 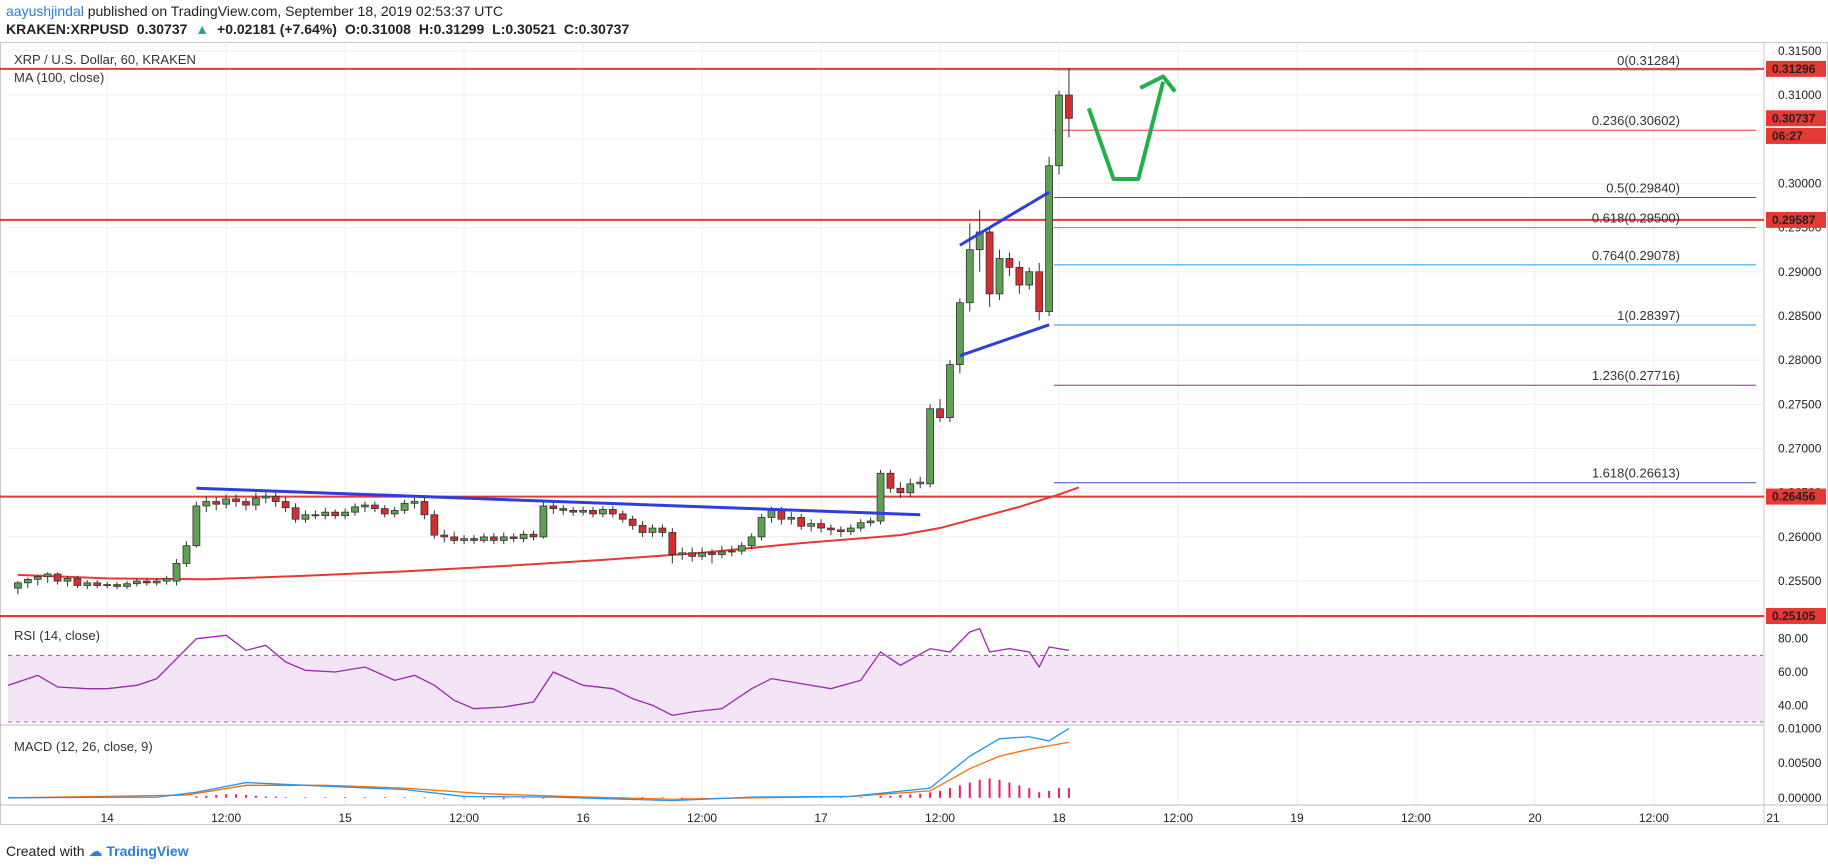 I want to click on rsi-line, so click(x=538, y=672).